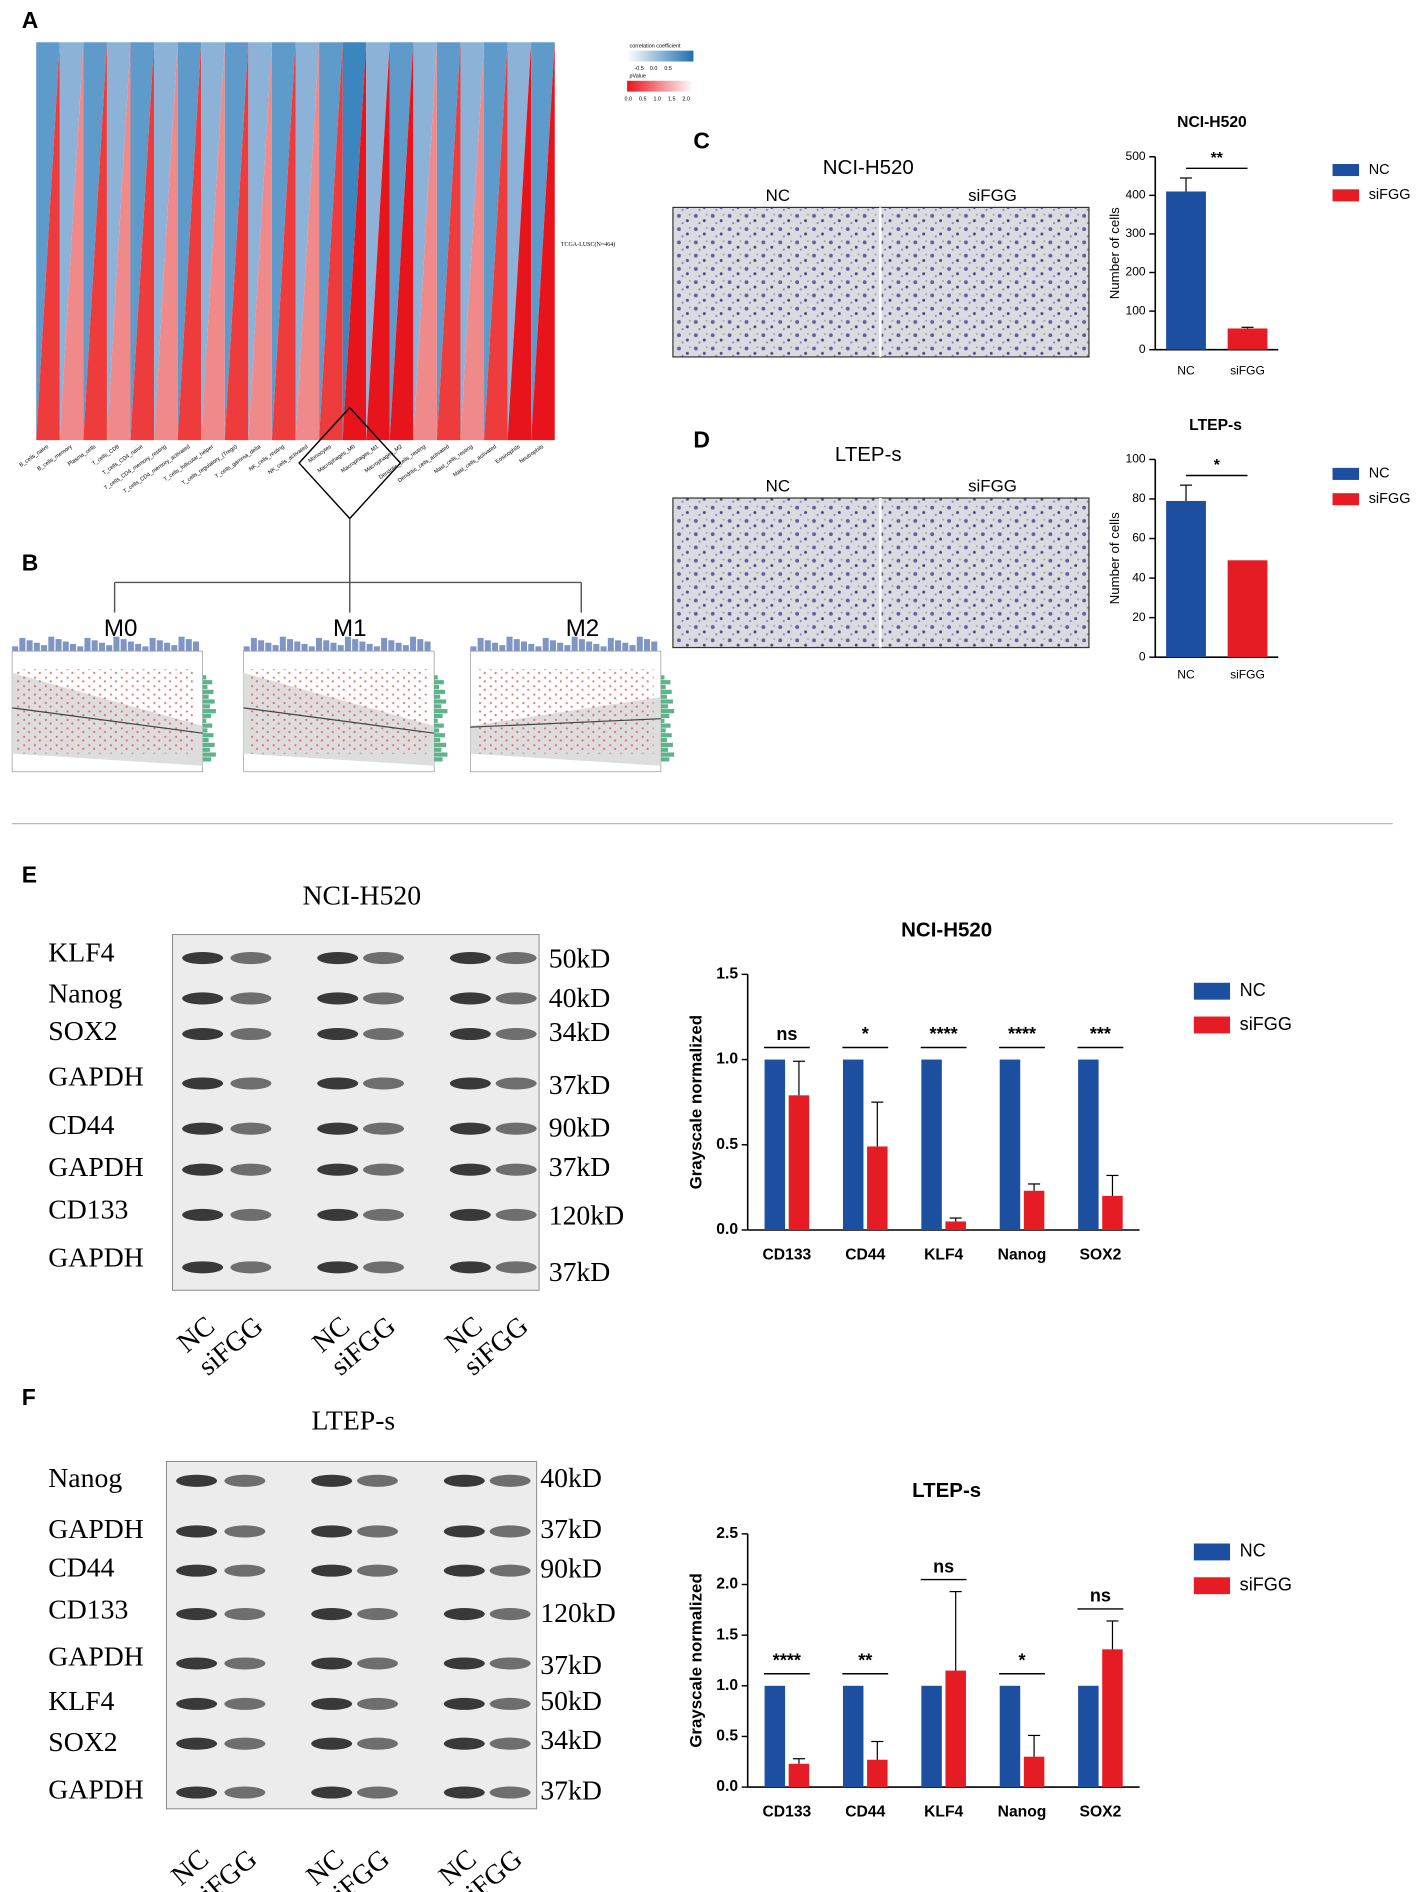 The image size is (1417, 1892). I want to click on y-tick-label: 20, so click(1139, 617).